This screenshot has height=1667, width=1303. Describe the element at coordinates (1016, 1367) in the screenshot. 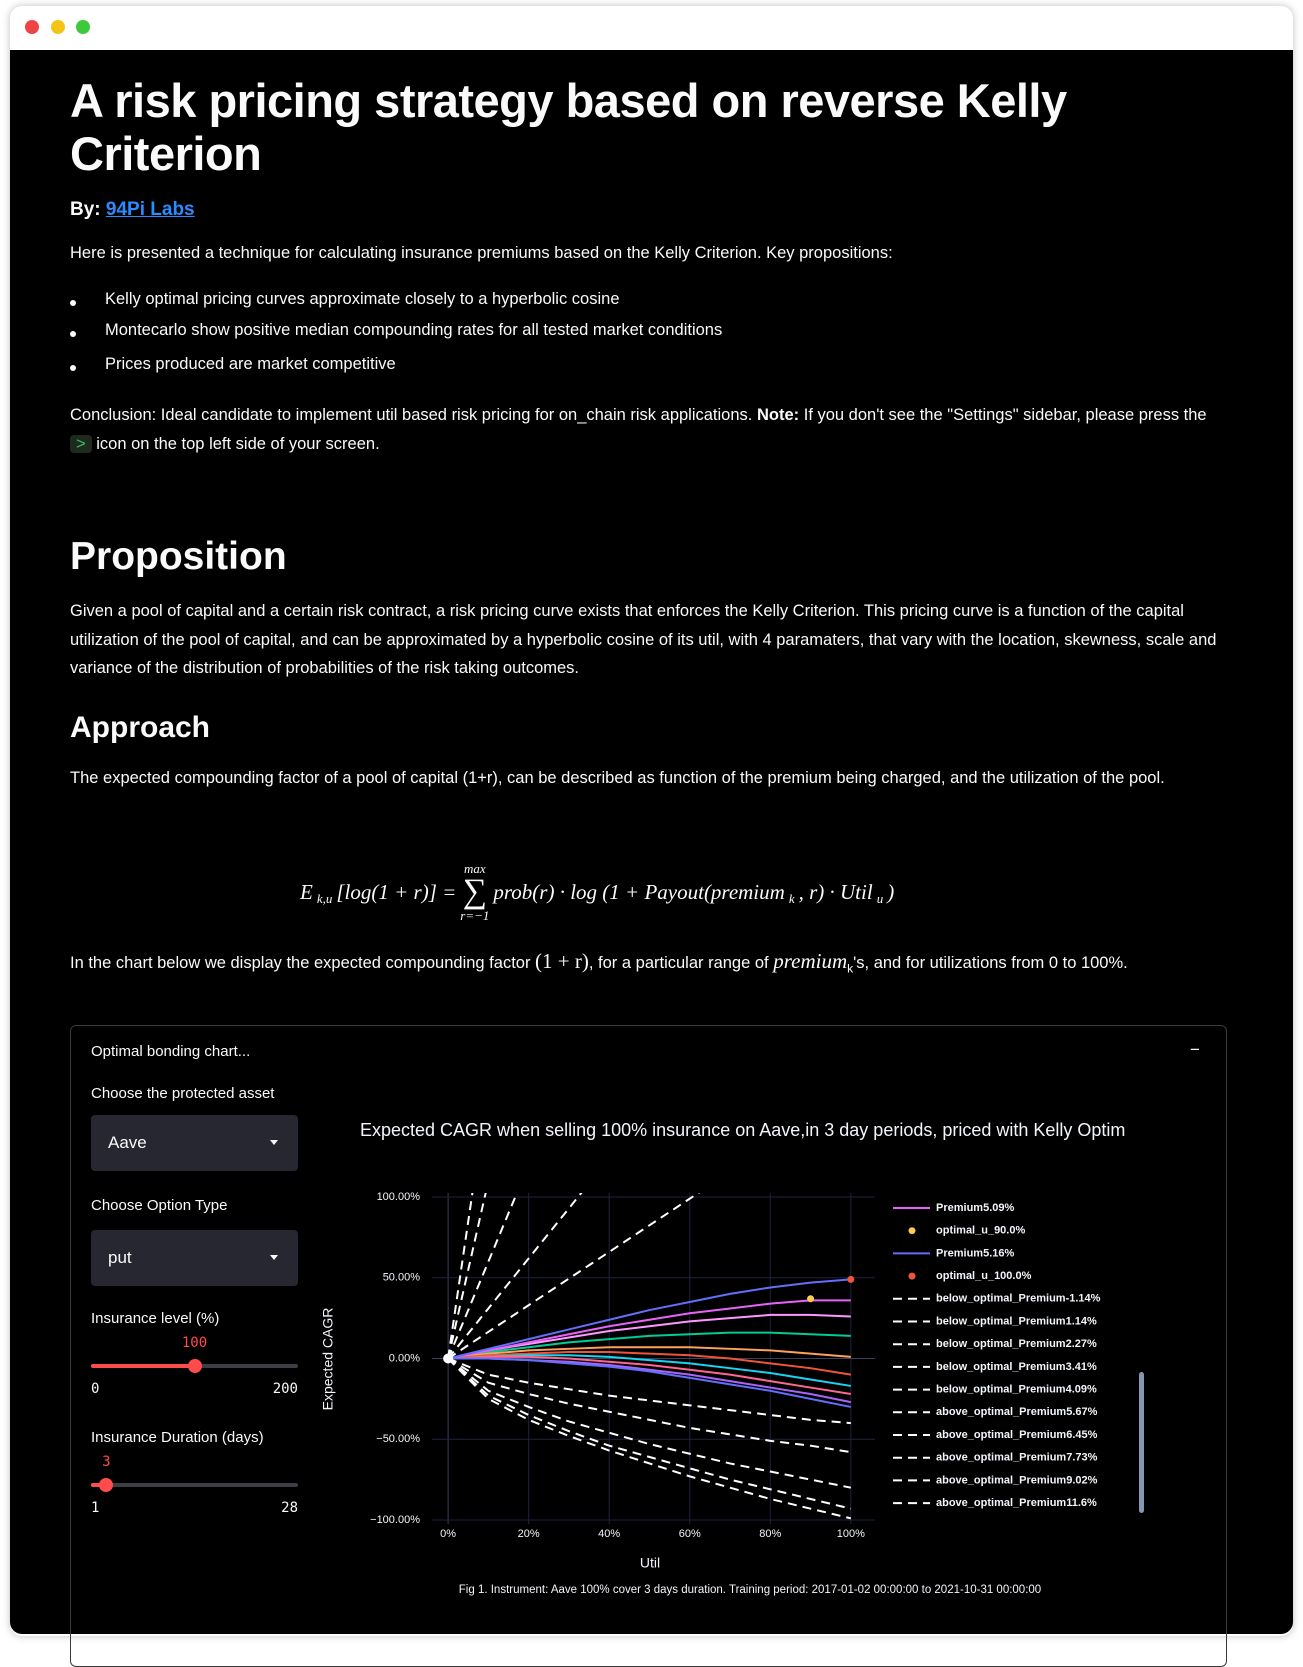

I see `legend-label: below_optimal_Premium3.41%` at that location.